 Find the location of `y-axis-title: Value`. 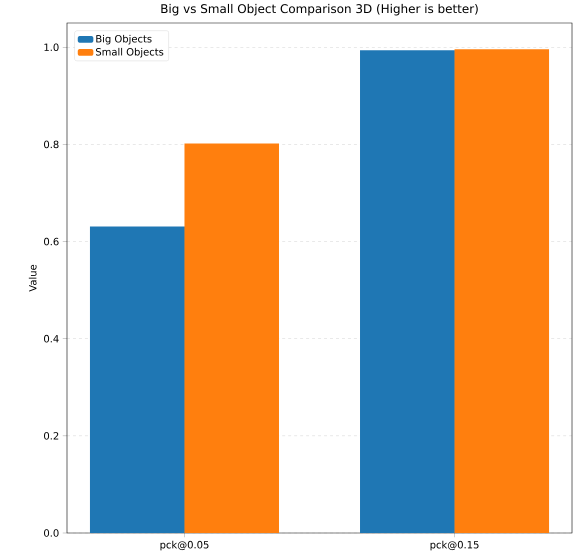

y-axis-title: Value is located at coordinates (32, 278).